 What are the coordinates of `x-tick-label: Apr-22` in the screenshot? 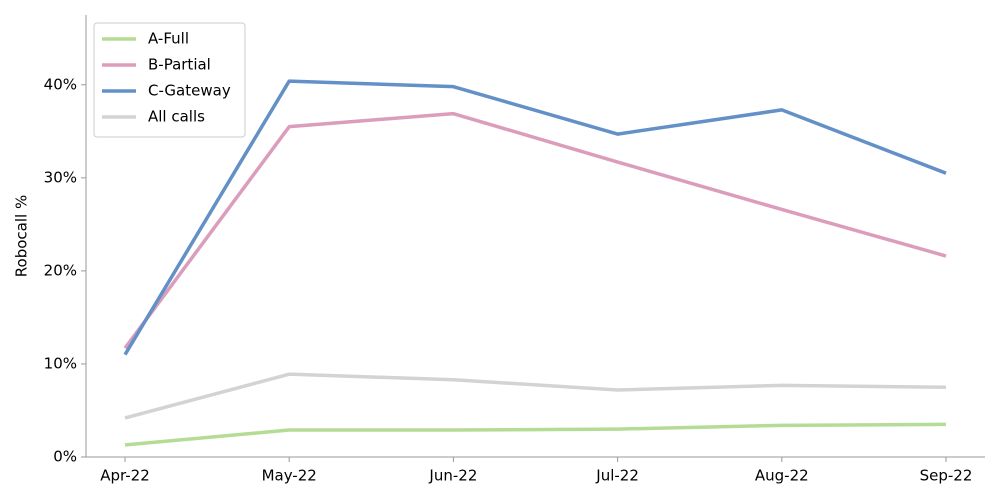 It's located at (125, 476).